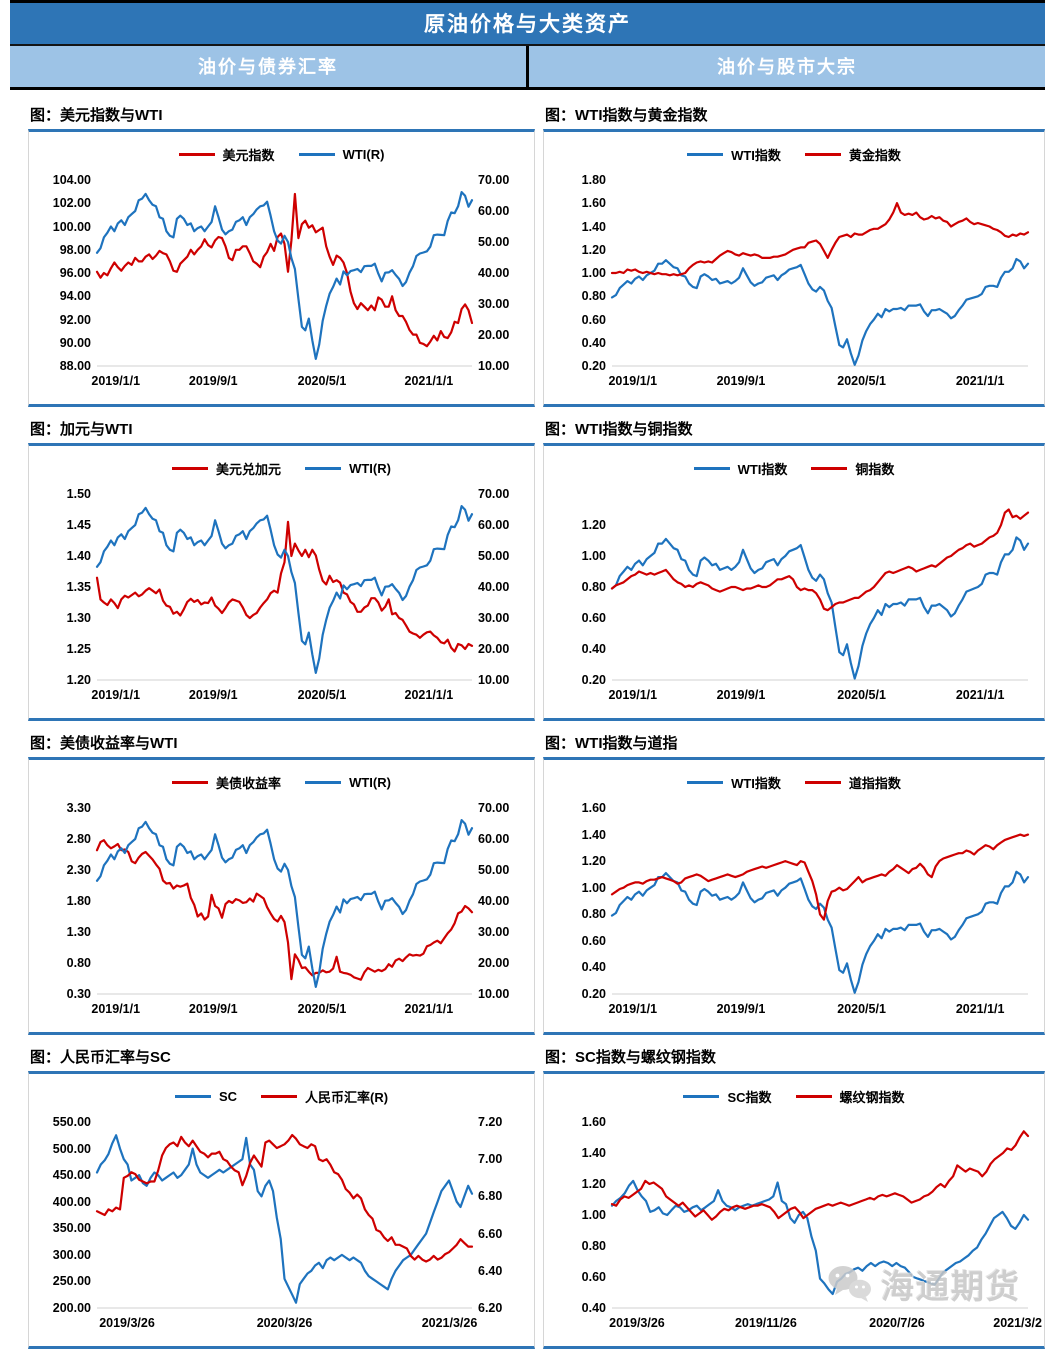  What do you see at coordinates (527, 68) in the screenshot?
I see `column-header-bar: 油价与债券汇率 油价与股市大宗` at bounding box center [527, 68].